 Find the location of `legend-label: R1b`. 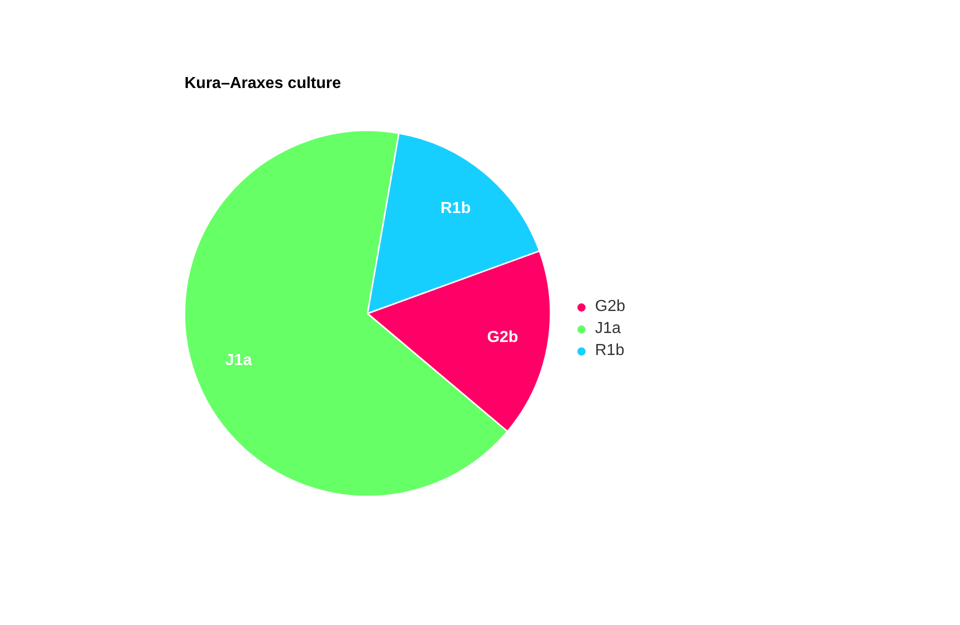

legend-label: R1b is located at coordinates (609, 351).